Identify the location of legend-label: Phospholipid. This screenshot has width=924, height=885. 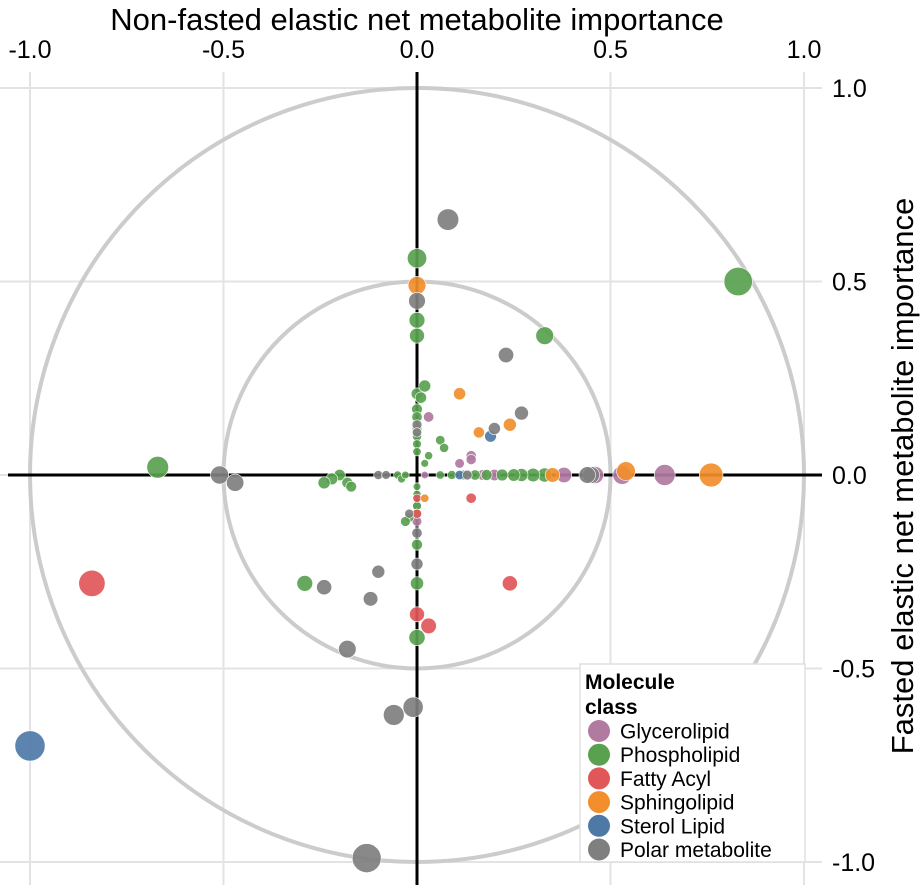
(680, 755).